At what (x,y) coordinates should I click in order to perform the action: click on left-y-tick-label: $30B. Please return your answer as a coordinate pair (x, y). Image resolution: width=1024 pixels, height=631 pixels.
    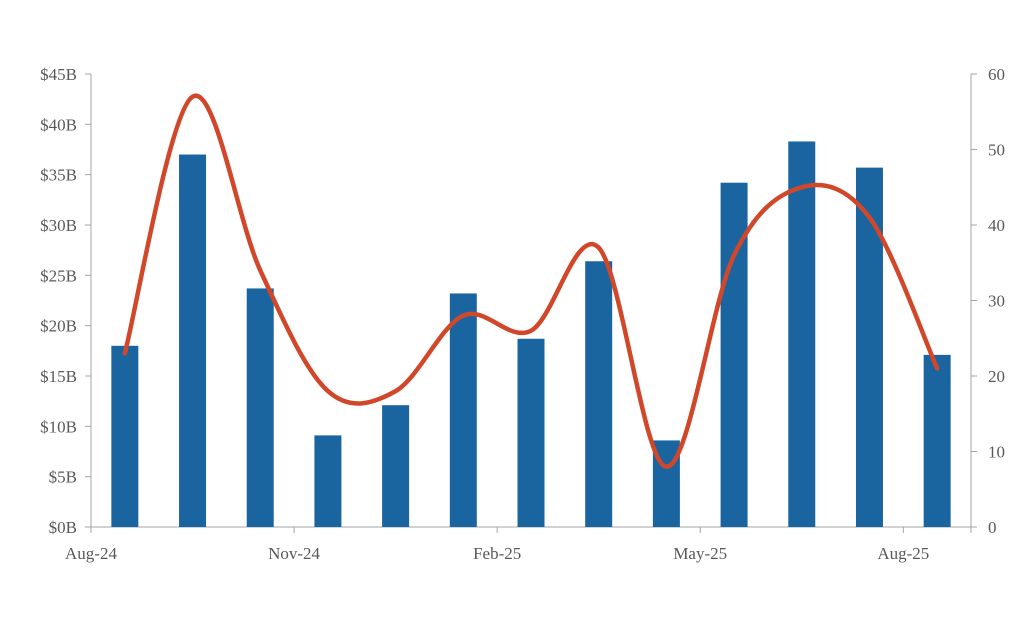
    Looking at the image, I should click on (58, 225).